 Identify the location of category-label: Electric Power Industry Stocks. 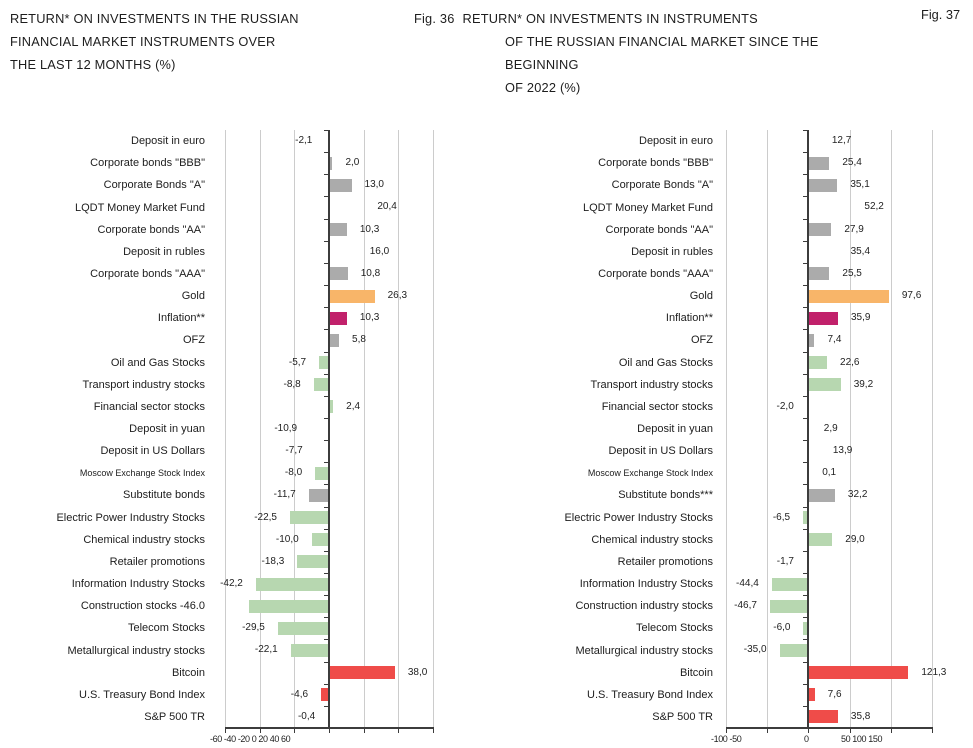
(130, 517).